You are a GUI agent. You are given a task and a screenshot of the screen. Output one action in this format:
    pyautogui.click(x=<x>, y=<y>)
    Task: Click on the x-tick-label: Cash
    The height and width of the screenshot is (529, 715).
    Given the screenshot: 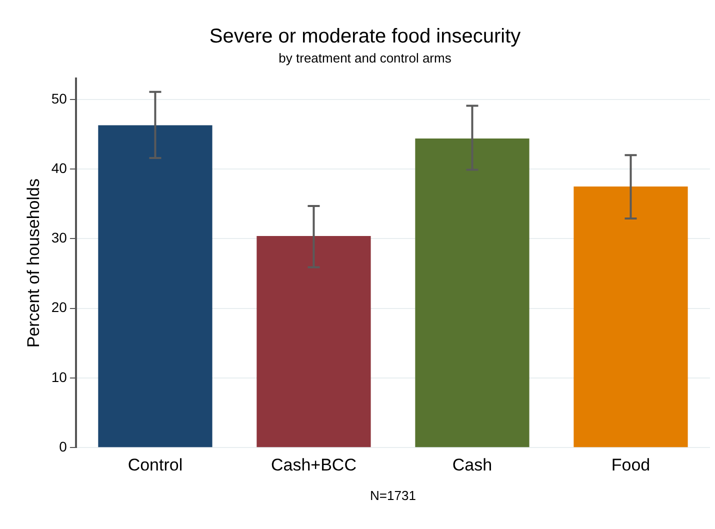 What is the action you would take?
    pyautogui.click(x=472, y=464)
    